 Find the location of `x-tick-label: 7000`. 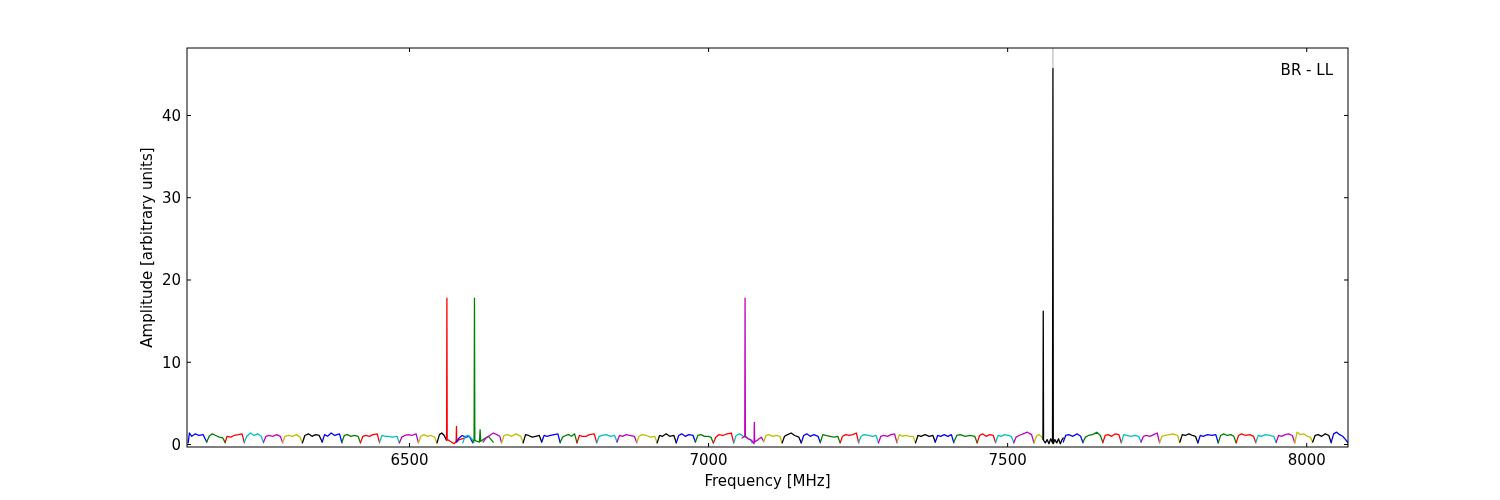

x-tick-label: 7000 is located at coordinates (708, 460).